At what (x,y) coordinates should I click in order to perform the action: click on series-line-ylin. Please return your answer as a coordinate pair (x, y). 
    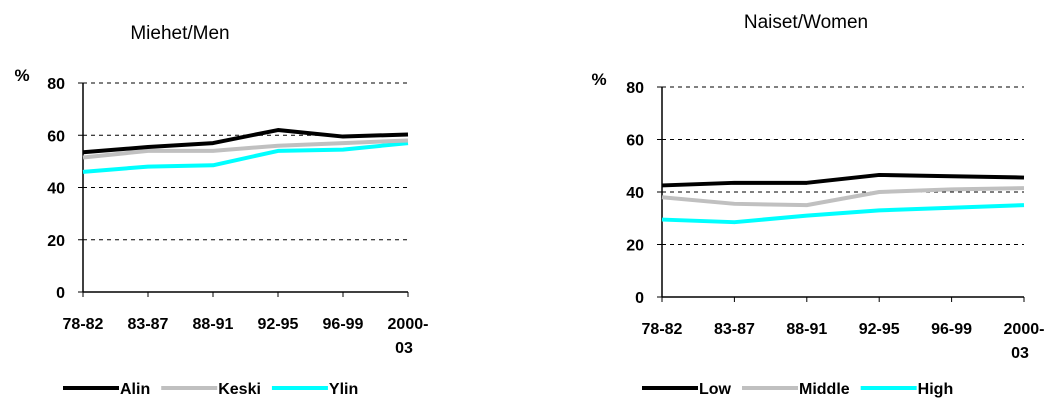
    Looking at the image, I should click on (245, 157).